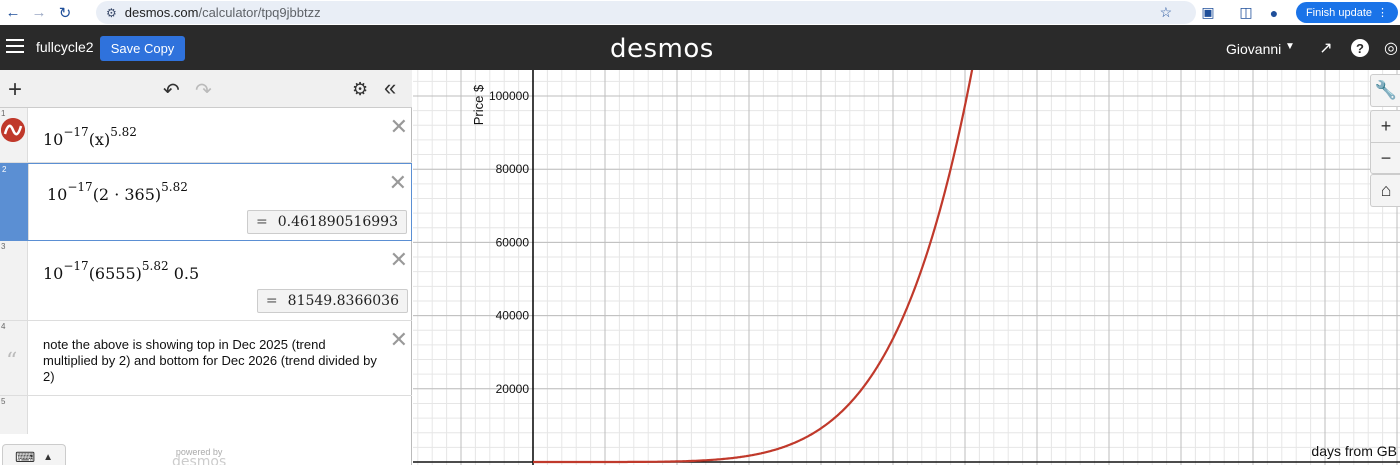 The width and height of the screenshot is (1400, 465). Describe the element at coordinates (513, 316) in the screenshot. I see `y-tick-label: 40000` at that location.